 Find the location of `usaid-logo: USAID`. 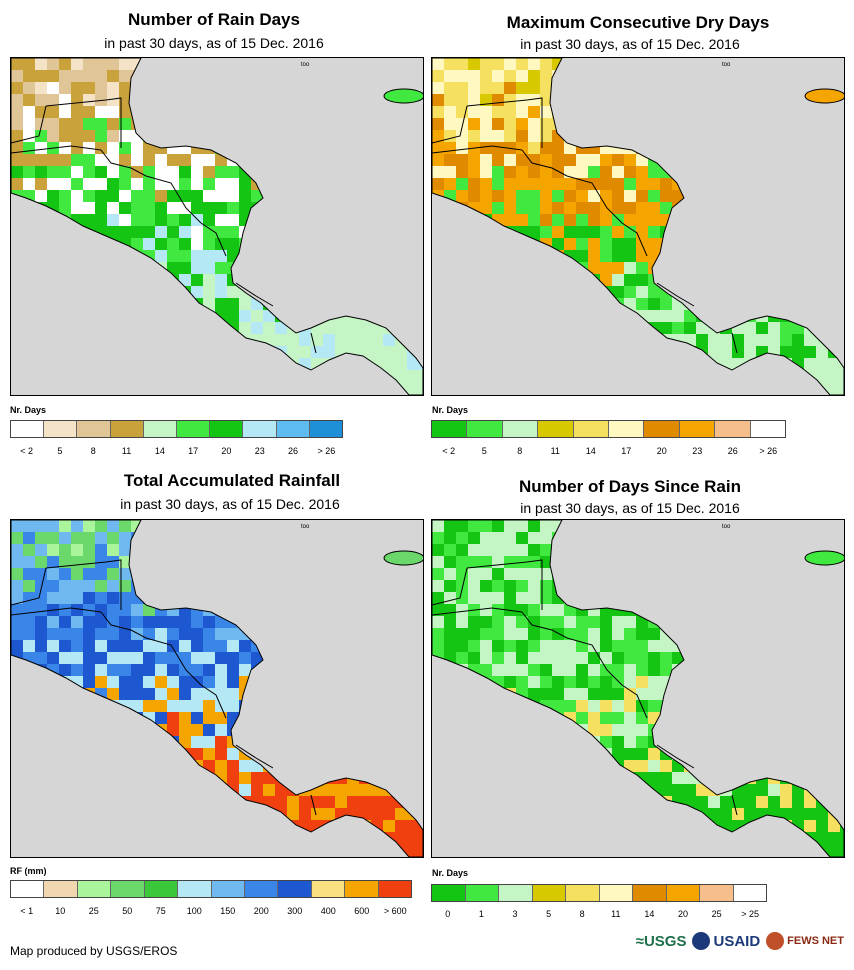

usaid-logo: USAID is located at coordinates (726, 941).